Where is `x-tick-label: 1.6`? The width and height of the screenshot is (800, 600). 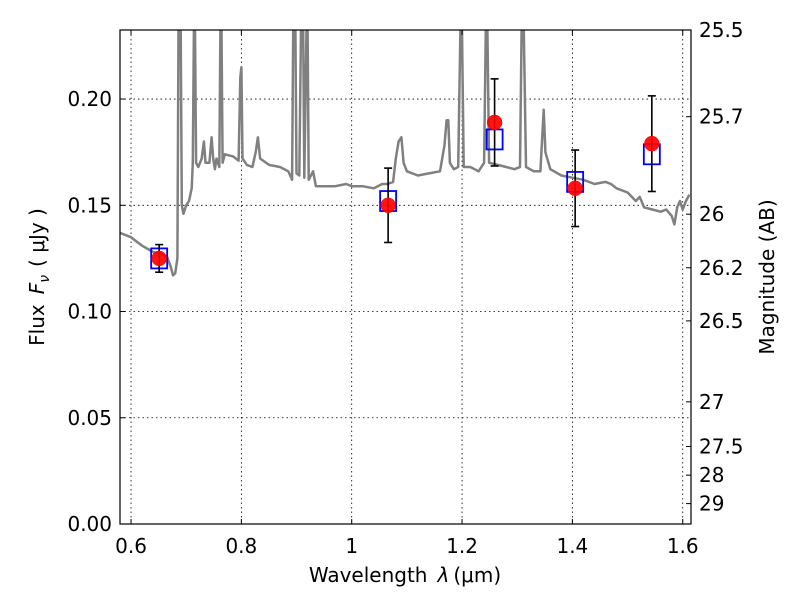 x-tick-label: 1.6 is located at coordinates (683, 546).